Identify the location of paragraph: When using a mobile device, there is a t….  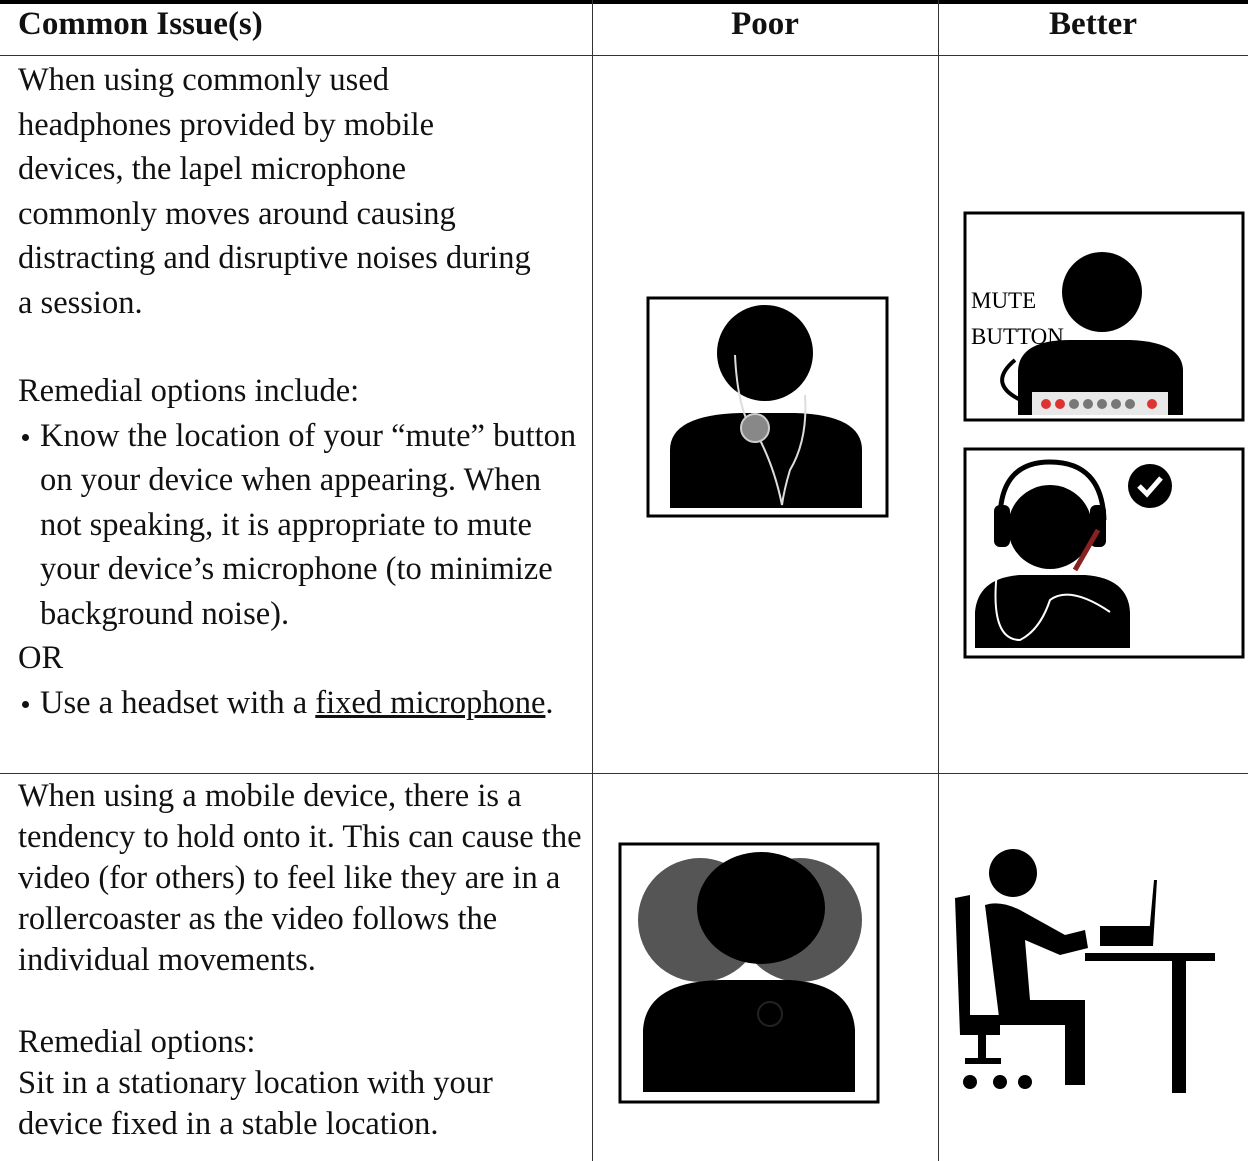
(300, 878).